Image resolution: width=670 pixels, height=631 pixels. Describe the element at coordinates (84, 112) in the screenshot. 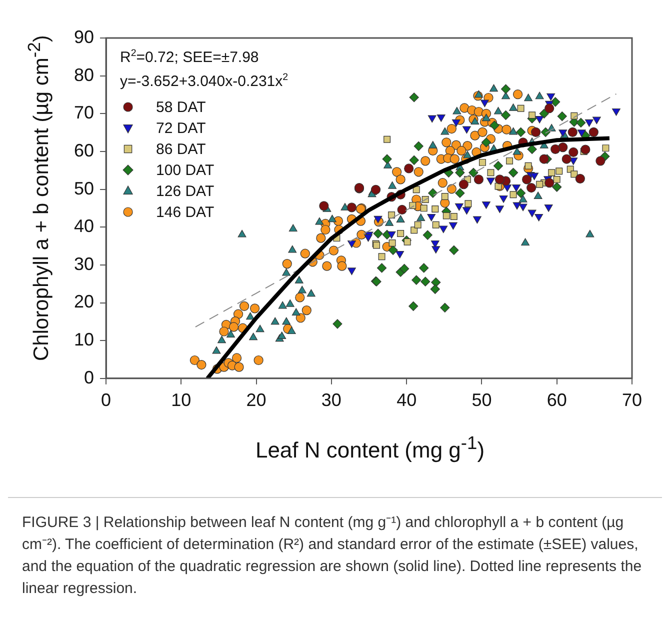

I see `y-tick-label: 70` at that location.